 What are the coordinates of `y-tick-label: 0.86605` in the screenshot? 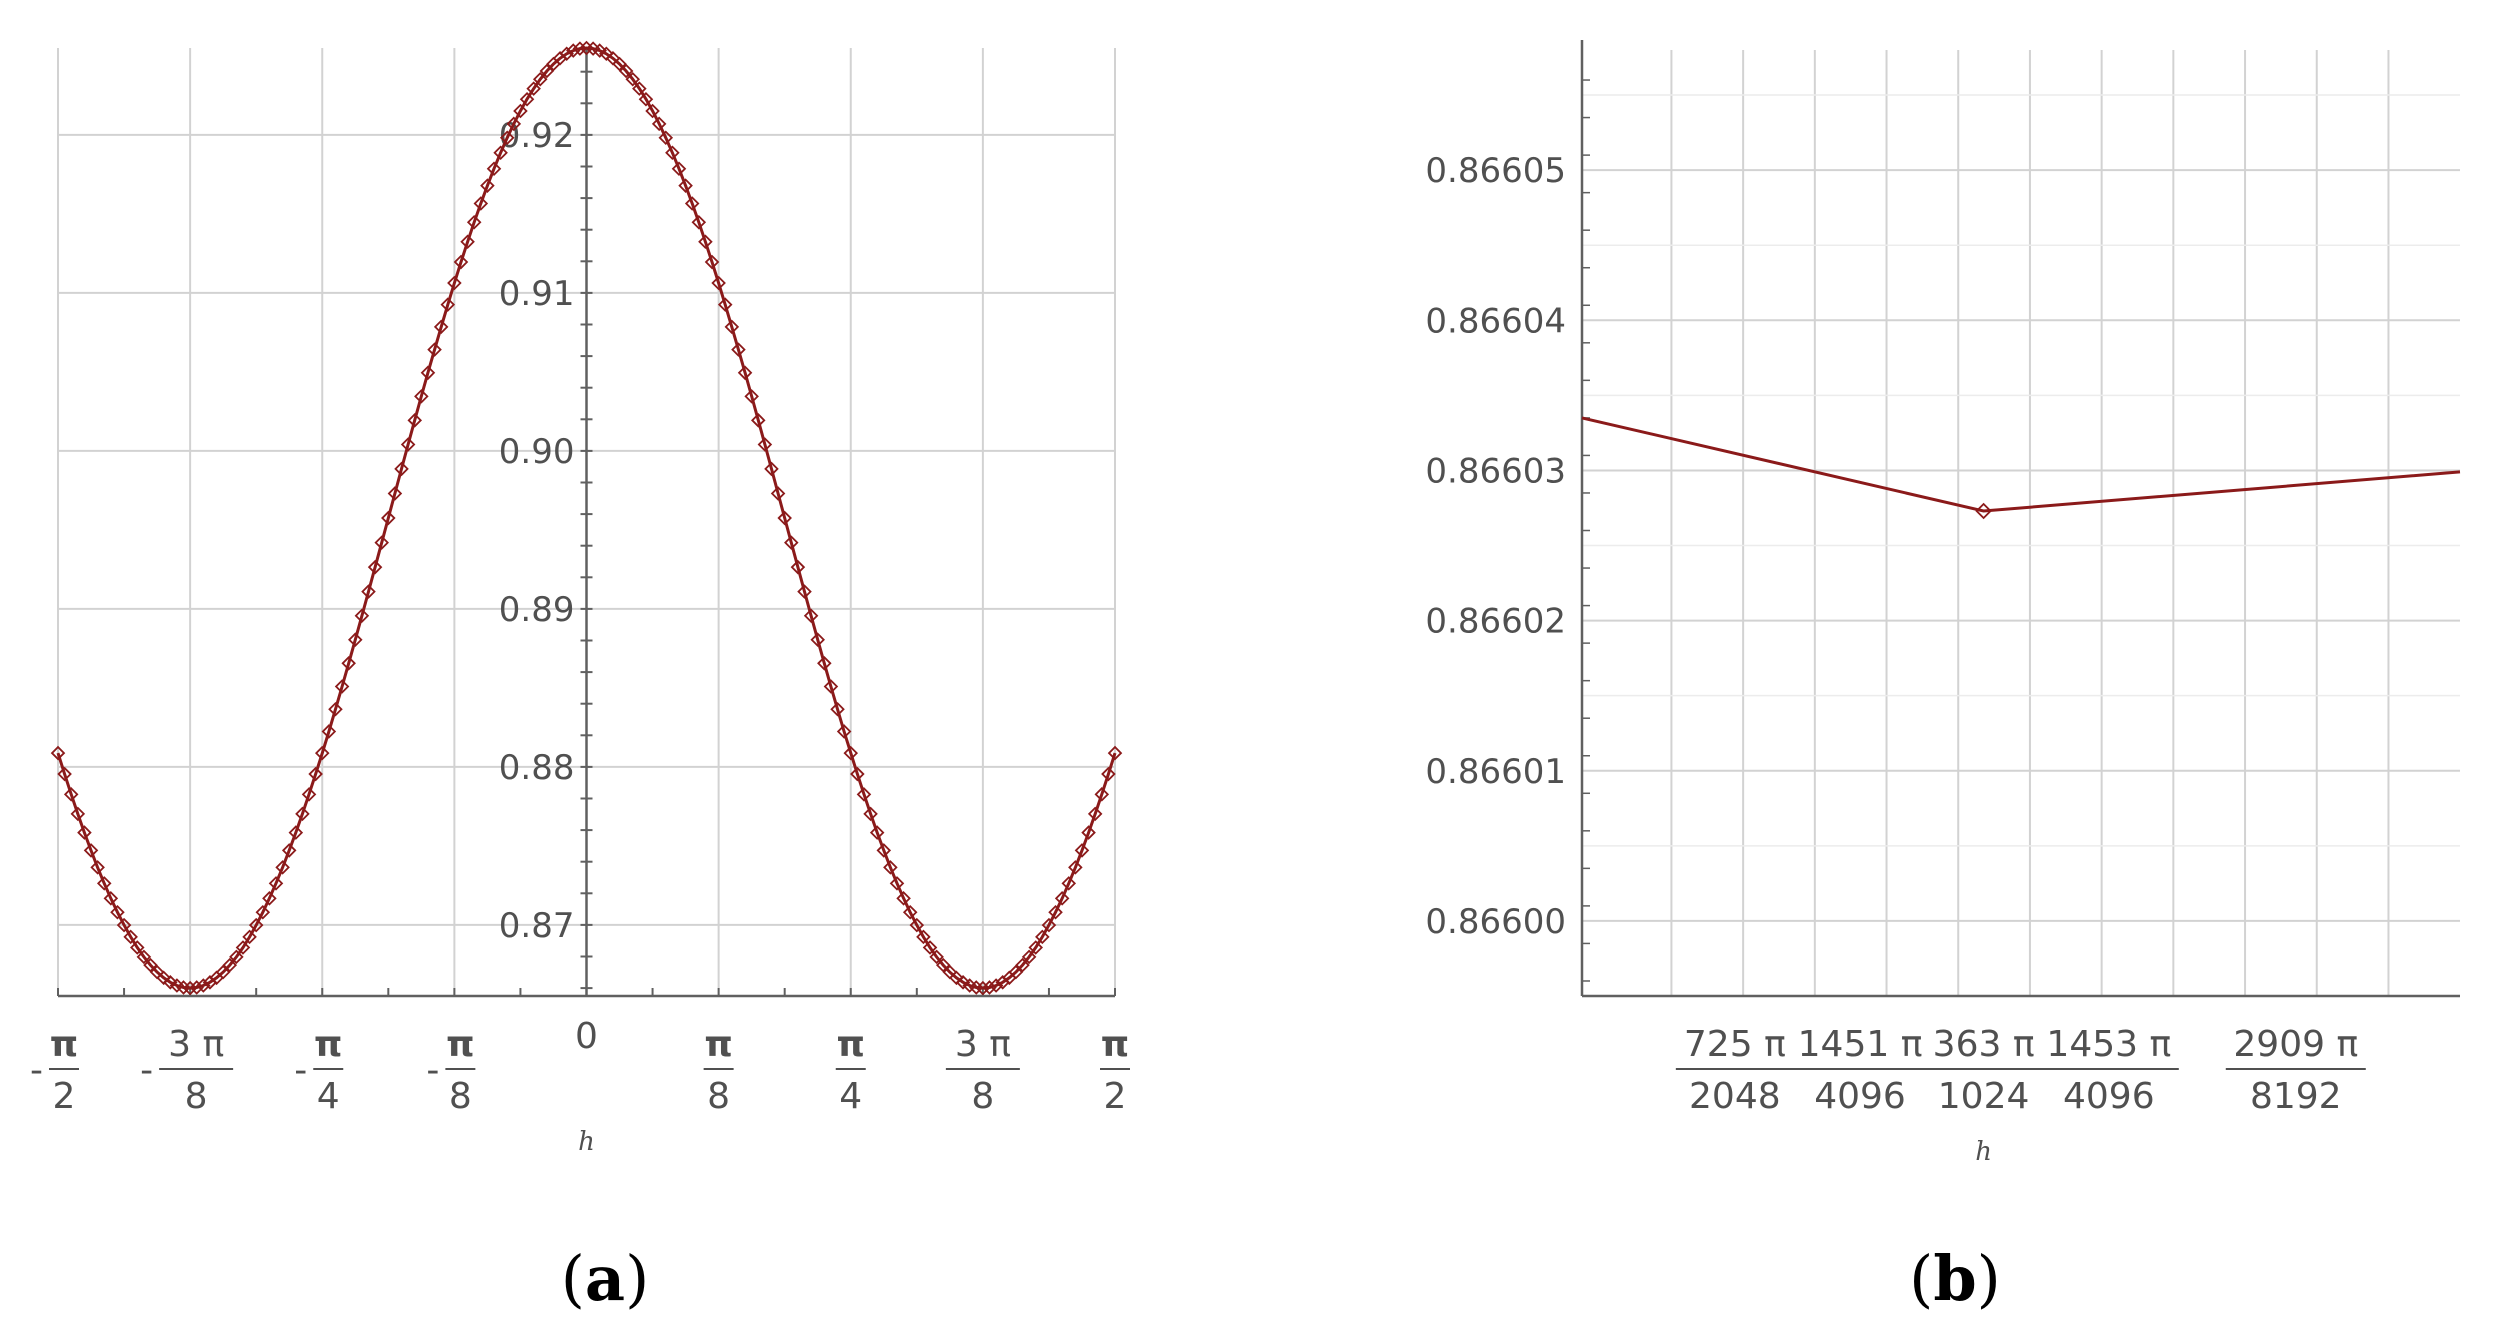 It's located at (1495, 171).